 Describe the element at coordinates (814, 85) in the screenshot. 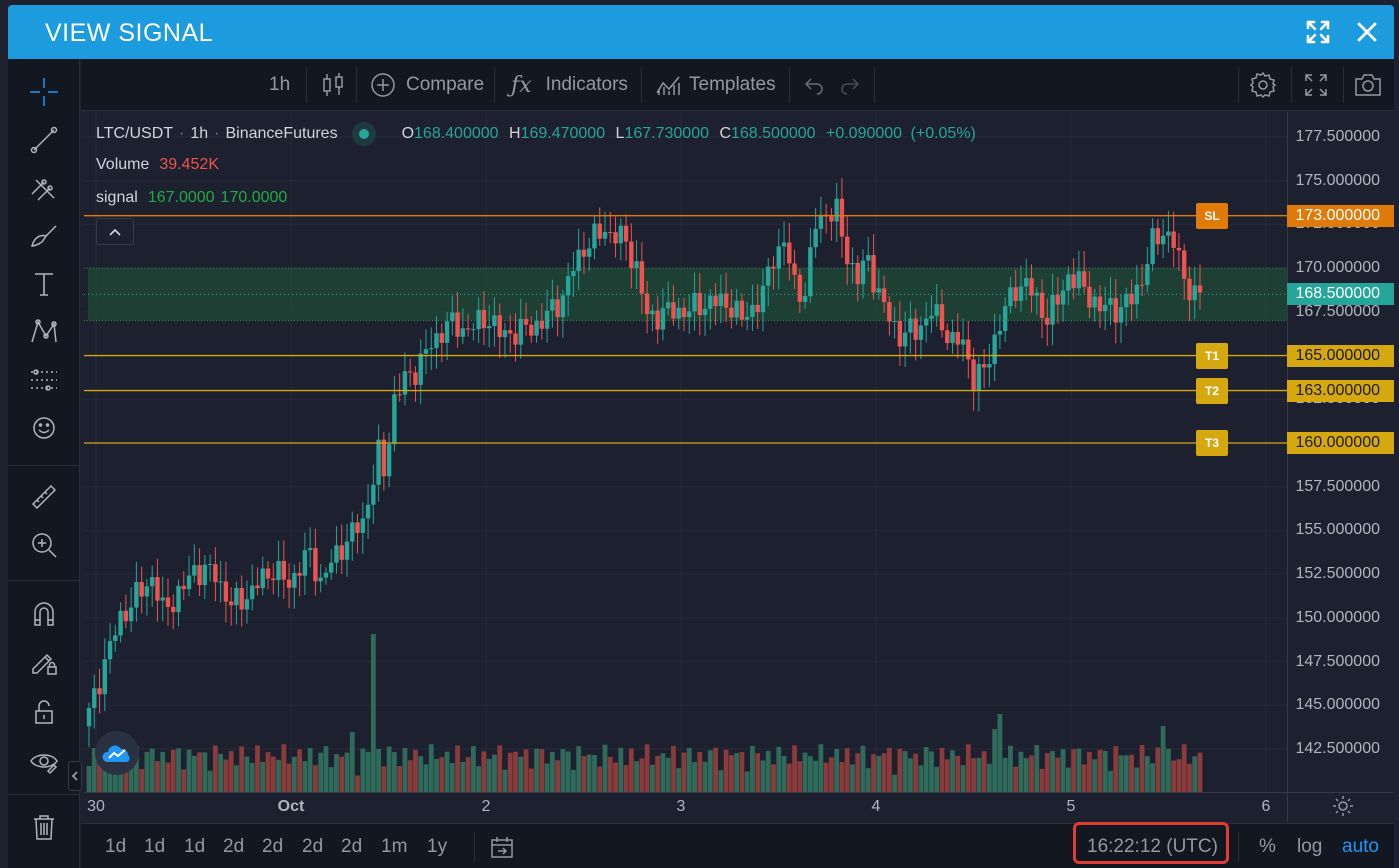

I see `undo-icon` at that location.